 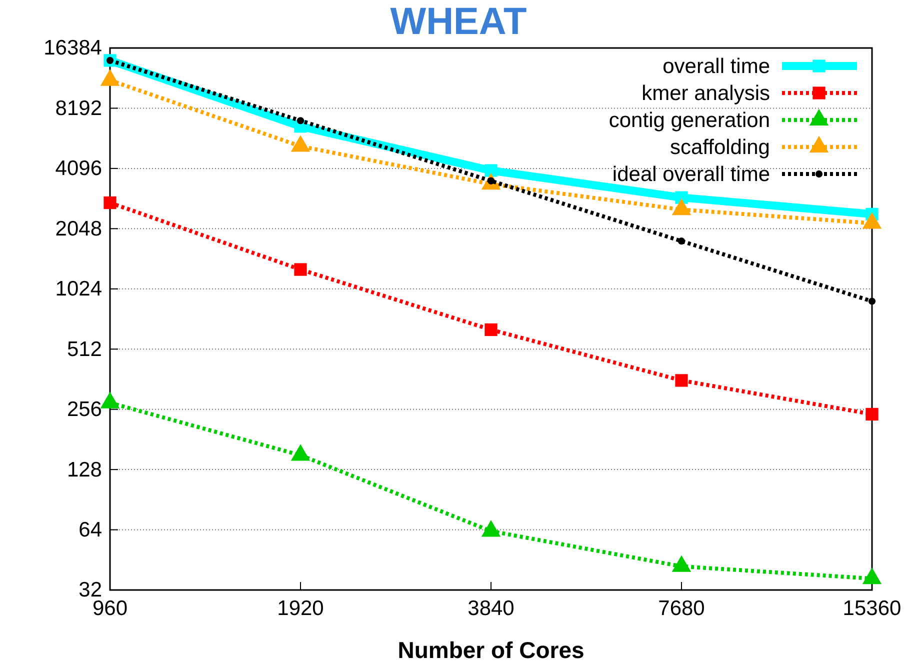 I want to click on legend-label: contig generation, so click(x=689, y=120).